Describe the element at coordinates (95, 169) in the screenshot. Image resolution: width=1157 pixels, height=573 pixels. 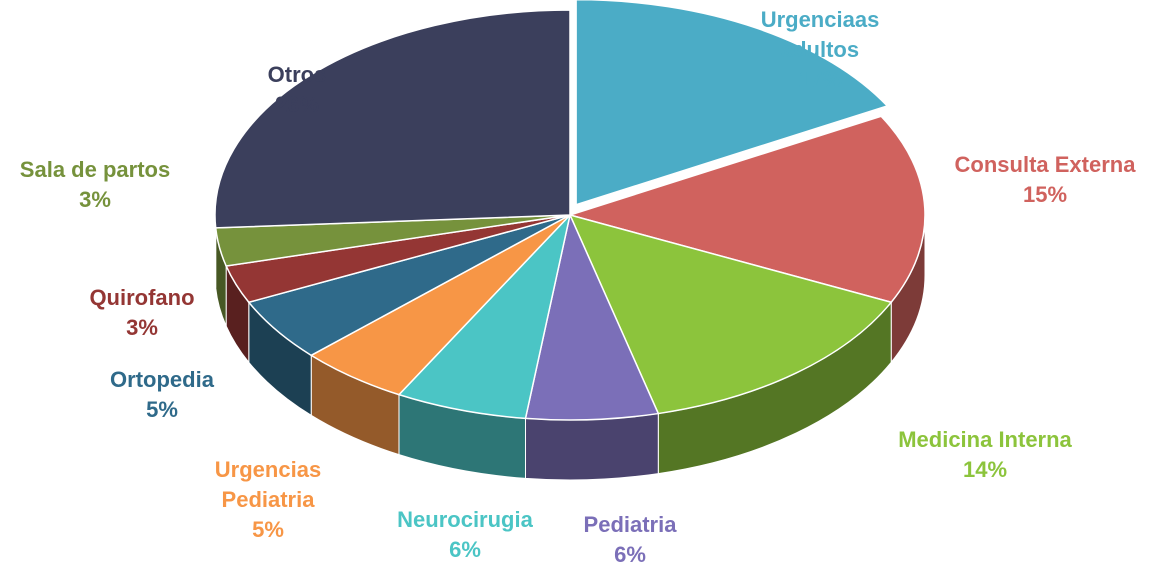
I see `slice-name: Sala de partos` at that location.